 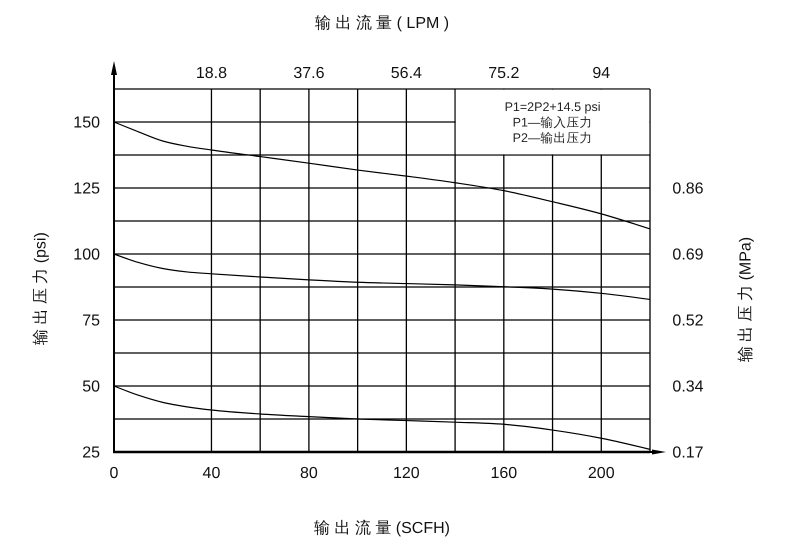 What do you see at coordinates (601, 473) in the screenshot?
I see `x-tick-label: 200` at bounding box center [601, 473].